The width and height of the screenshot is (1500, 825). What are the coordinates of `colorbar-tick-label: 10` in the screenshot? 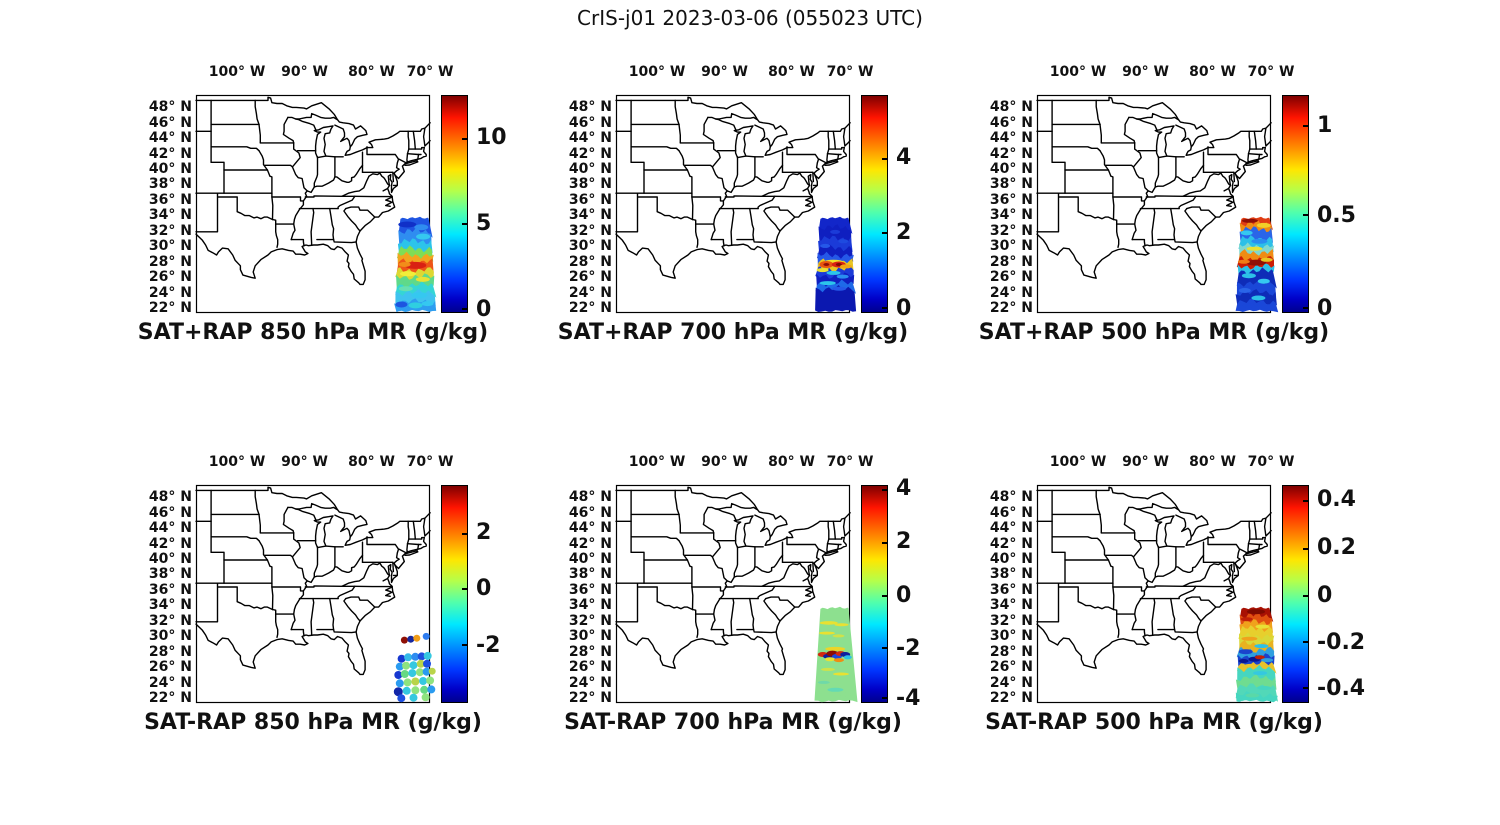 It's located at (491, 138).